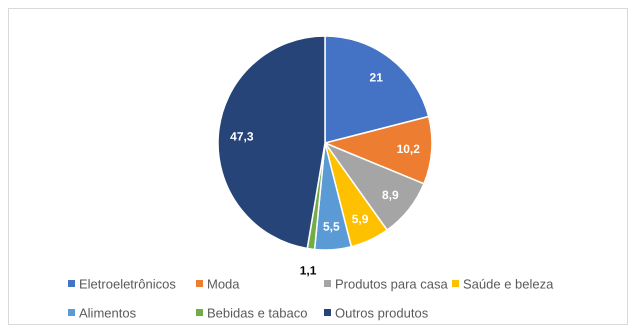 Image resolution: width=636 pixels, height=333 pixels. I want to click on legend-label: Outros produtos, so click(382, 313).